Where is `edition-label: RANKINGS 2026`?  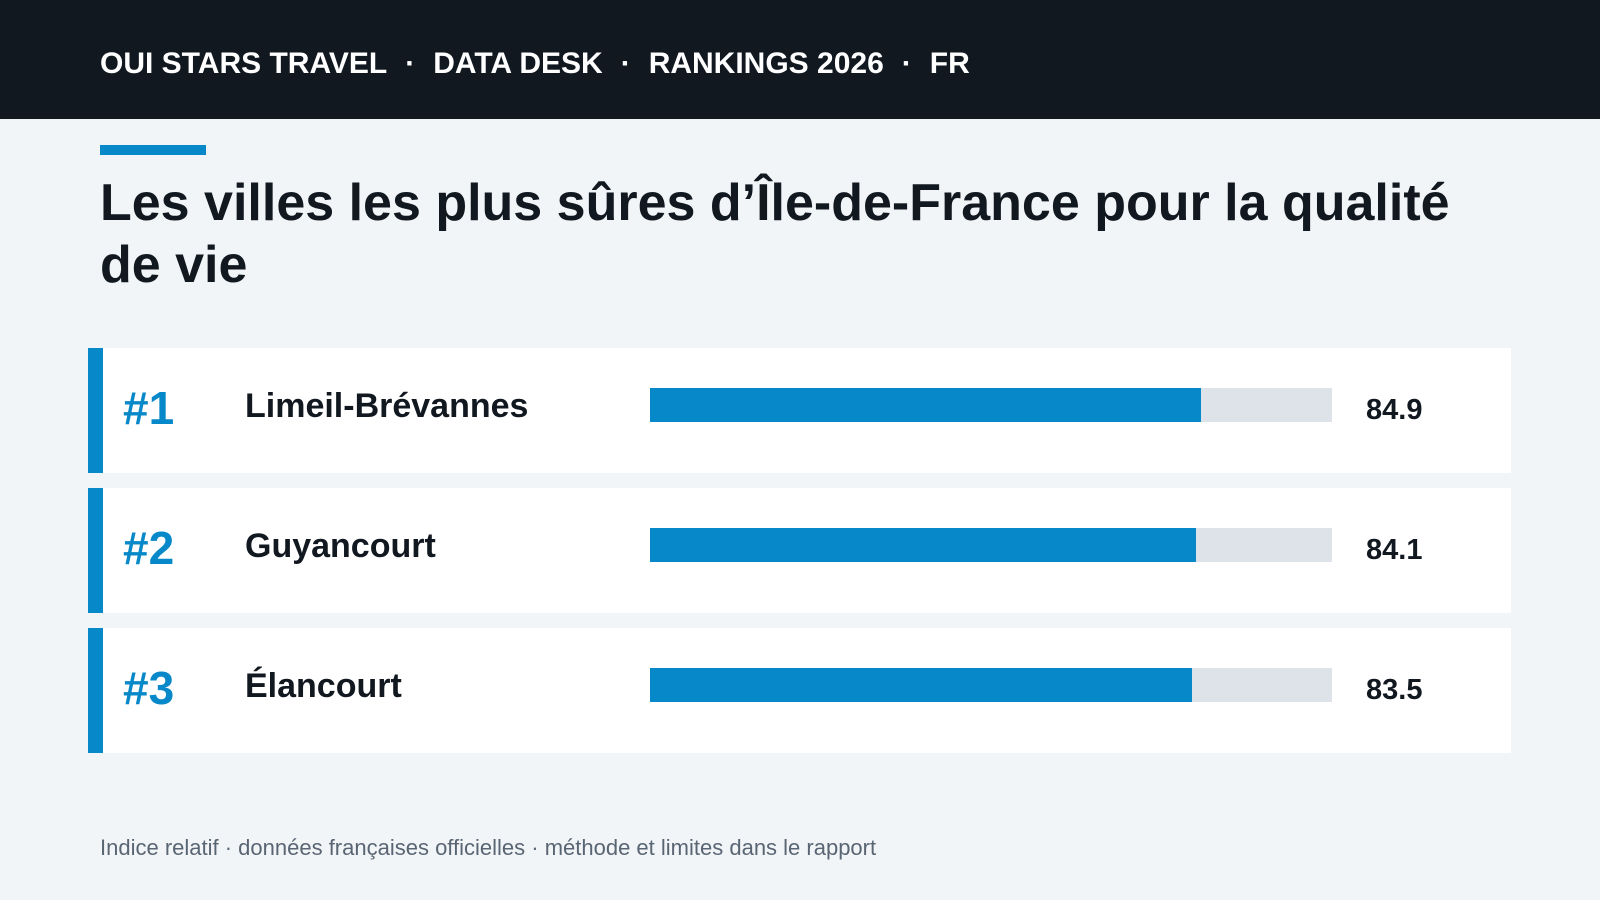
edition-label: RANKINGS 2026 is located at coordinates (766, 63).